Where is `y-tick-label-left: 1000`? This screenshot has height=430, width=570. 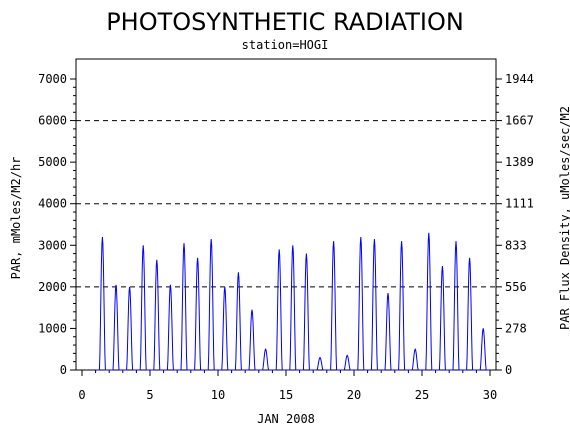 y-tick-label-left: 1000 is located at coordinates (52, 328).